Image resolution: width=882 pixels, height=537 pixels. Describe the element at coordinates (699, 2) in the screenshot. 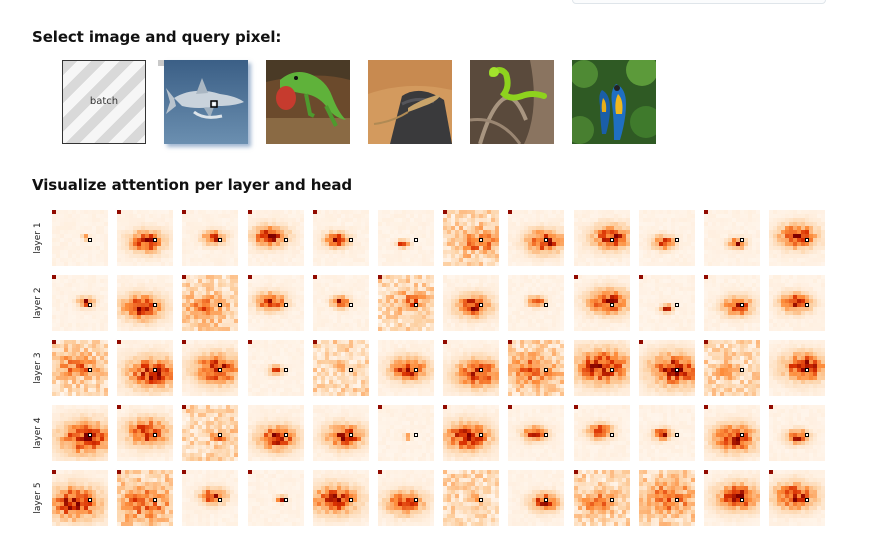

I see `top-input-edge` at that location.